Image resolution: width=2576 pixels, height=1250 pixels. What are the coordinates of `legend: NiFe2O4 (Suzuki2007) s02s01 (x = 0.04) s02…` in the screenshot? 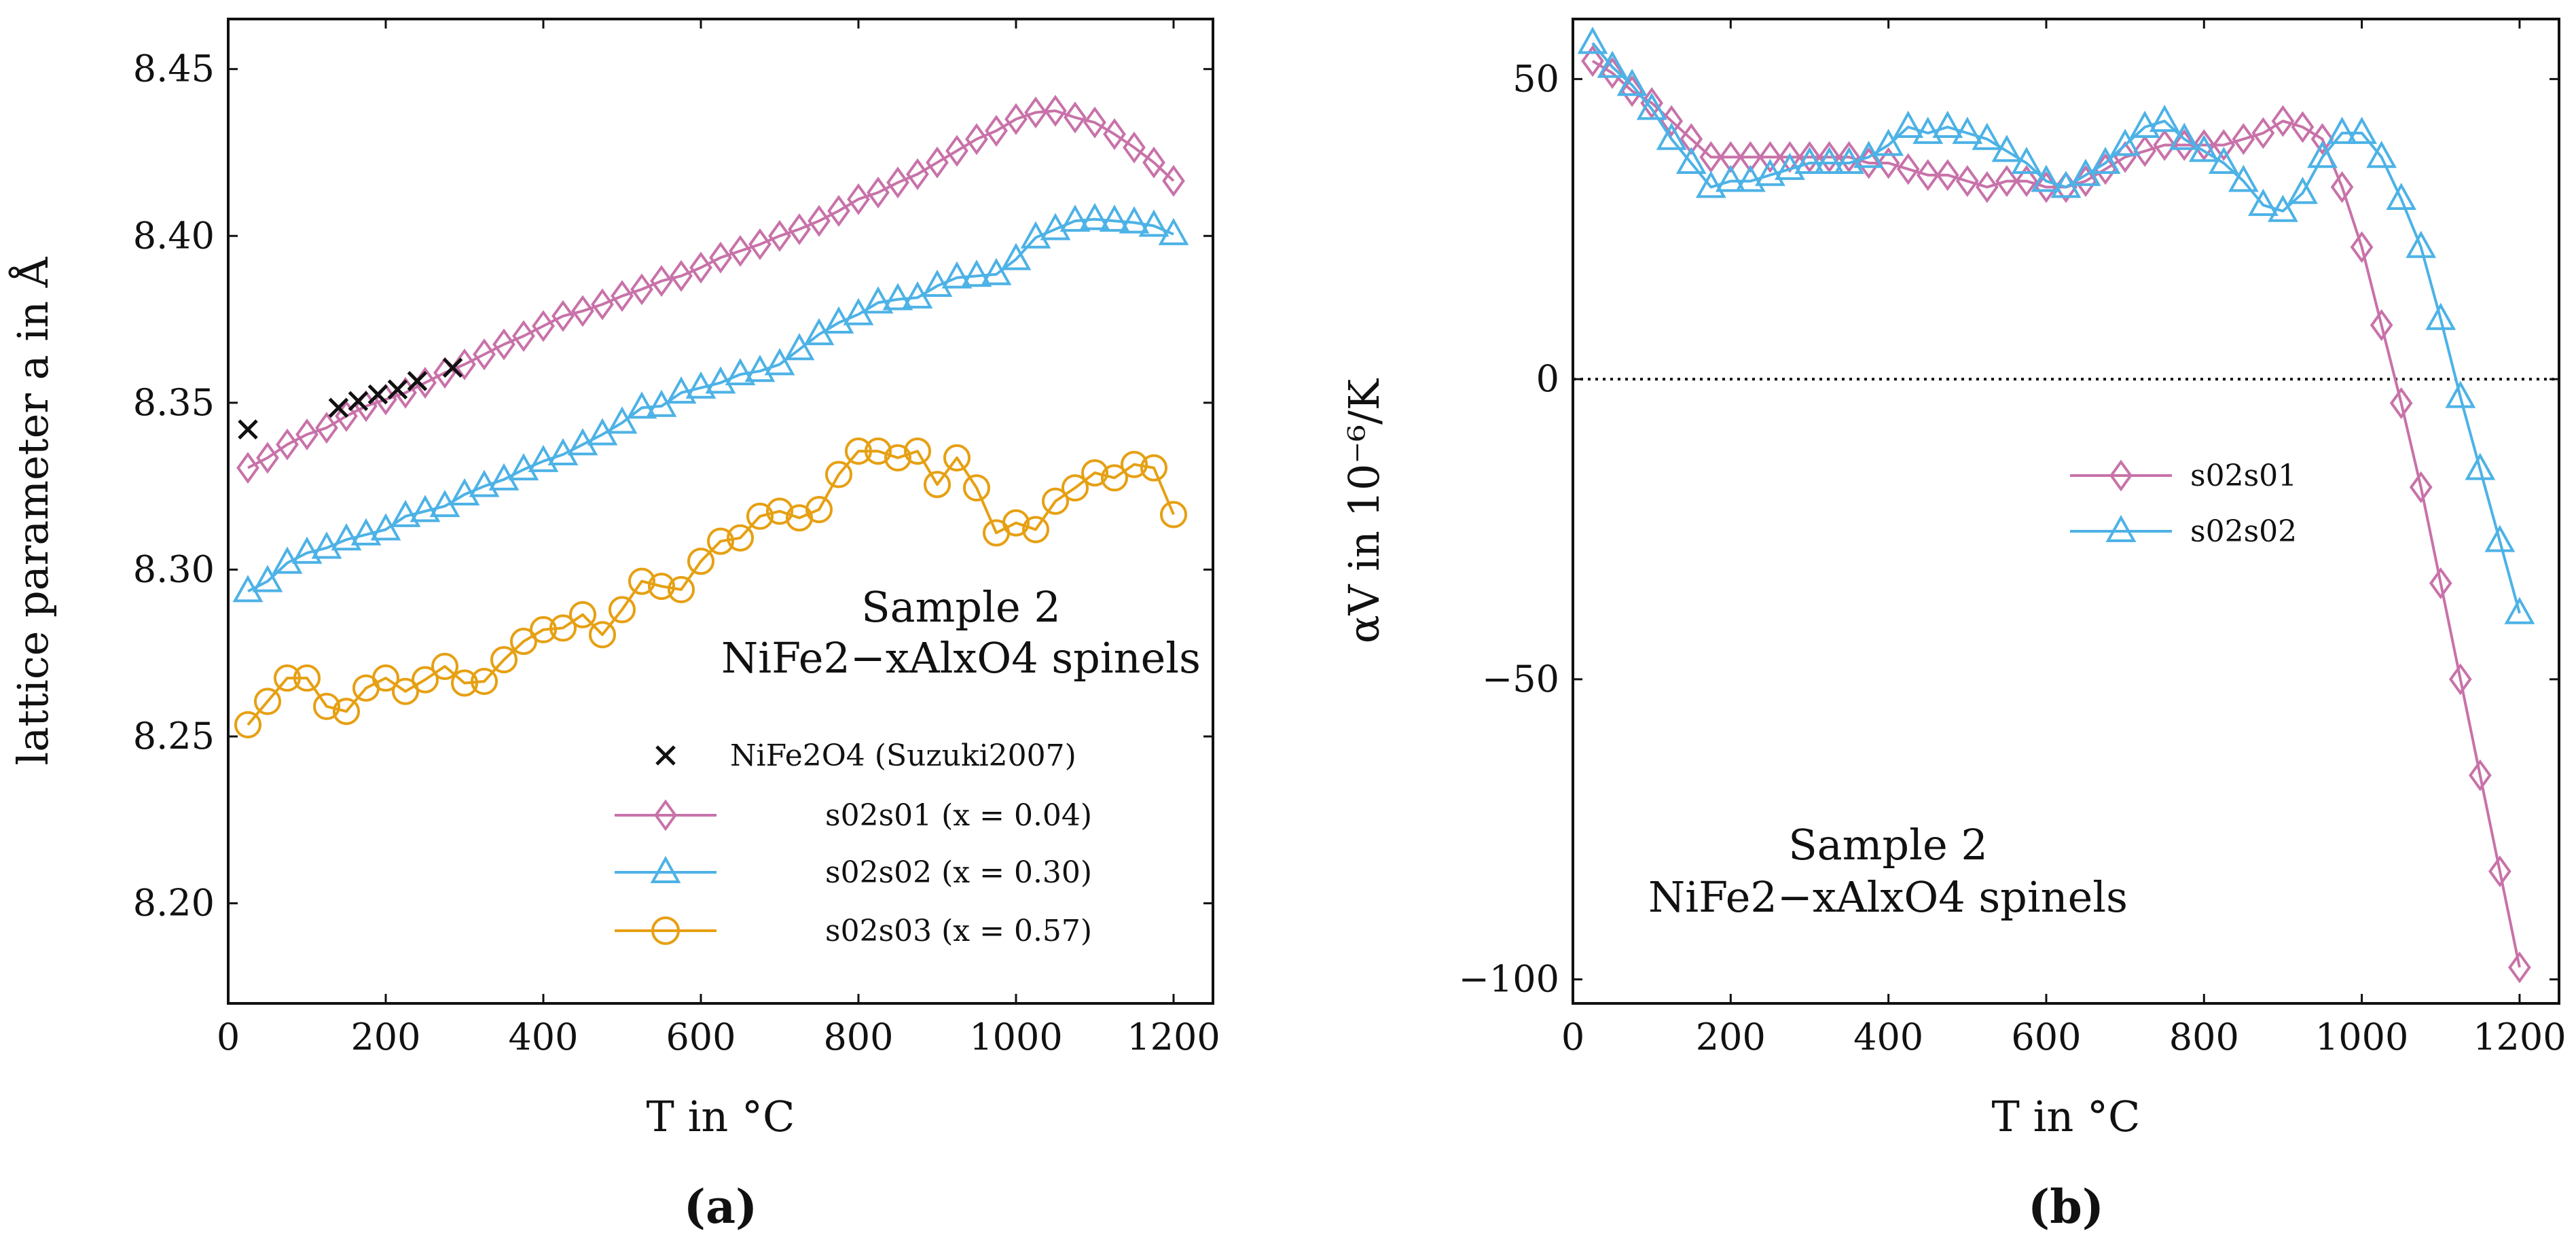 It's located at (853, 843).